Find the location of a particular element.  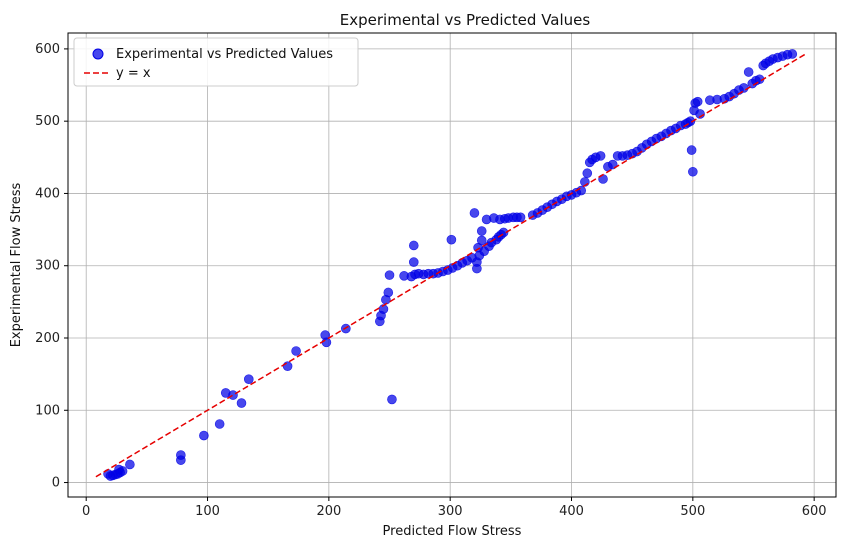

y-tick-label: 100 is located at coordinates (47, 410).